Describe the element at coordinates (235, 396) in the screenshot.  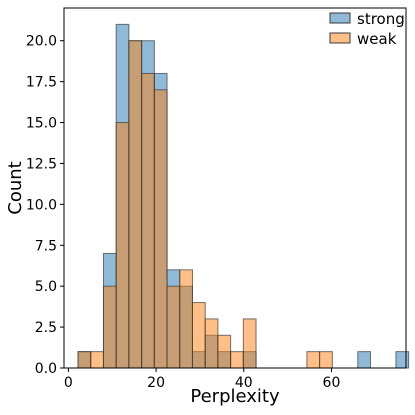
I see `x-axis-title: Perplexity` at that location.